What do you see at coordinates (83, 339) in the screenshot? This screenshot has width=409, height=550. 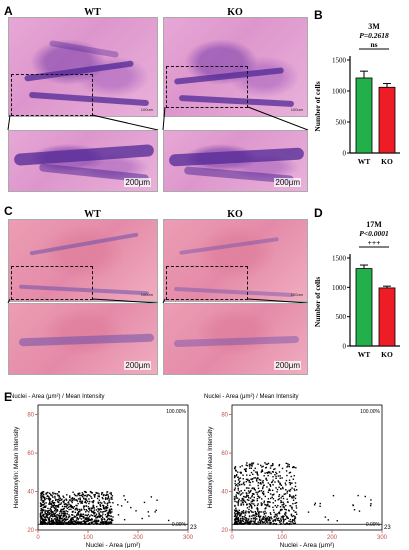 I see `panel-c-wt-zoom-image: 200μm` at bounding box center [83, 339].